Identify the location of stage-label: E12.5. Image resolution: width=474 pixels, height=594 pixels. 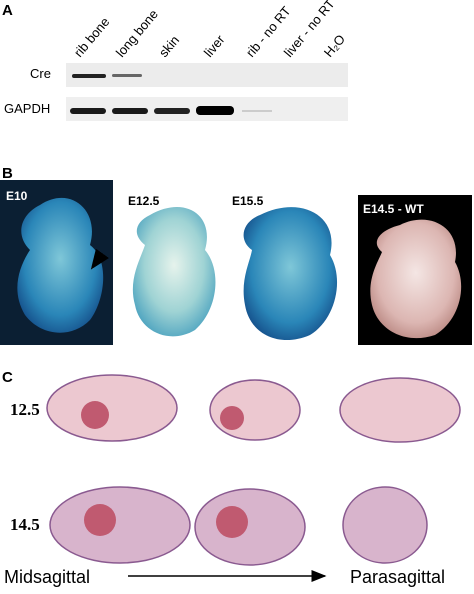
(144, 201).